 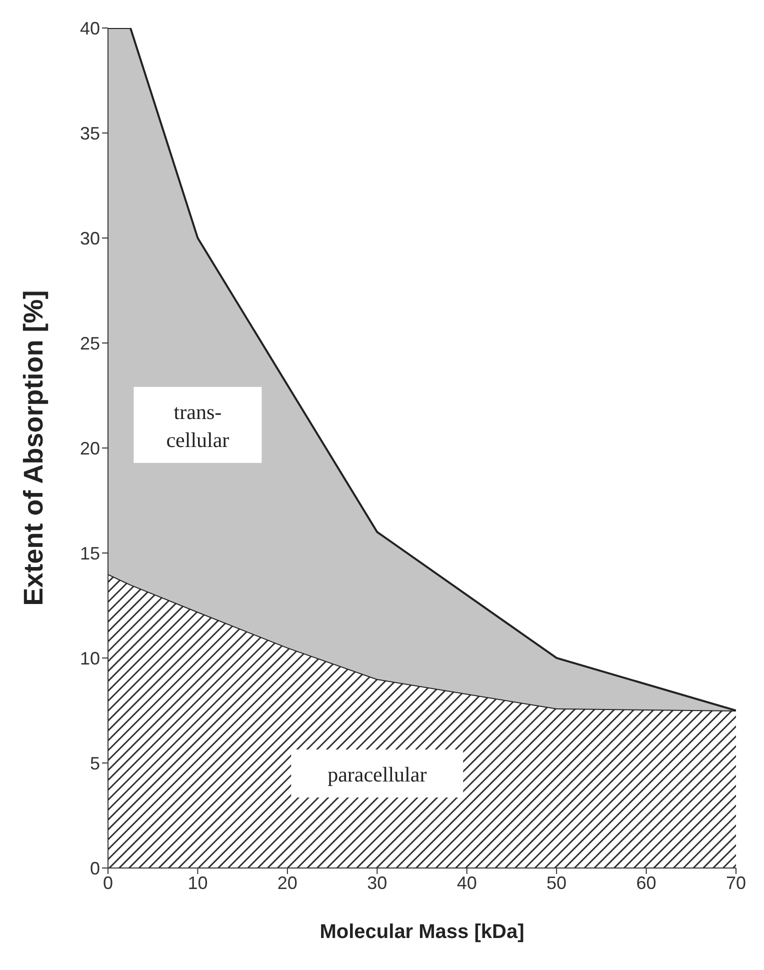 What do you see at coordinates (198, 882) in the screenshot?
I see `x-tick-label: 10` at bounding box center [198, 882].